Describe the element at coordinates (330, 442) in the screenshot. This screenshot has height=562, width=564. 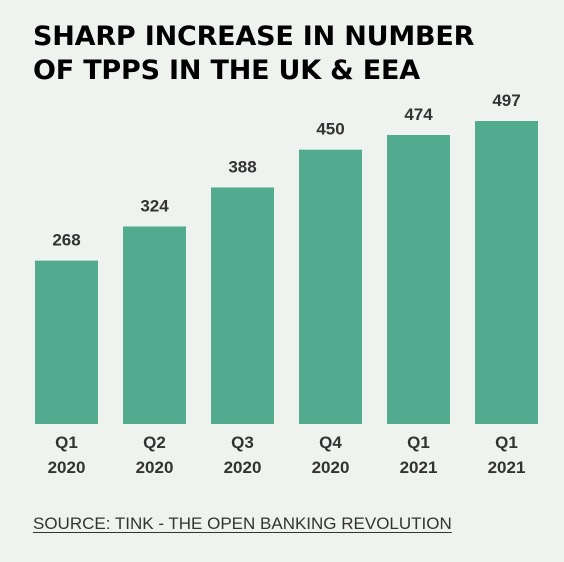
I see `x-tick-label-4-quarter: Q4` at that location.